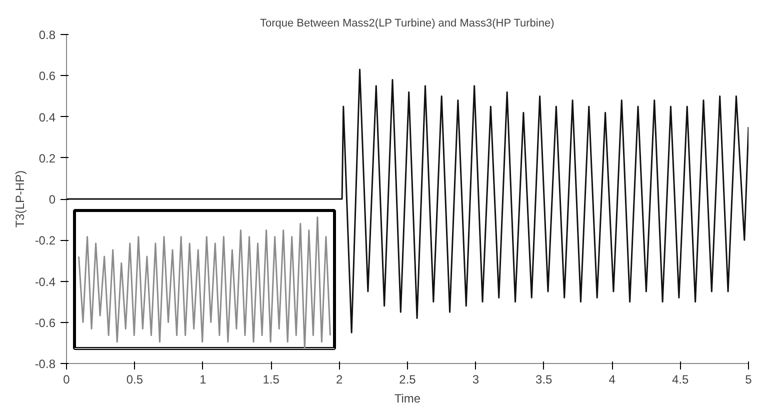 Image resolution: width=768 pixels, height=414 pixels. What do you see at coordinates (407, 399) in the screenshot?
I see `x-axis-title: Time` at bounding box center [407, 399].